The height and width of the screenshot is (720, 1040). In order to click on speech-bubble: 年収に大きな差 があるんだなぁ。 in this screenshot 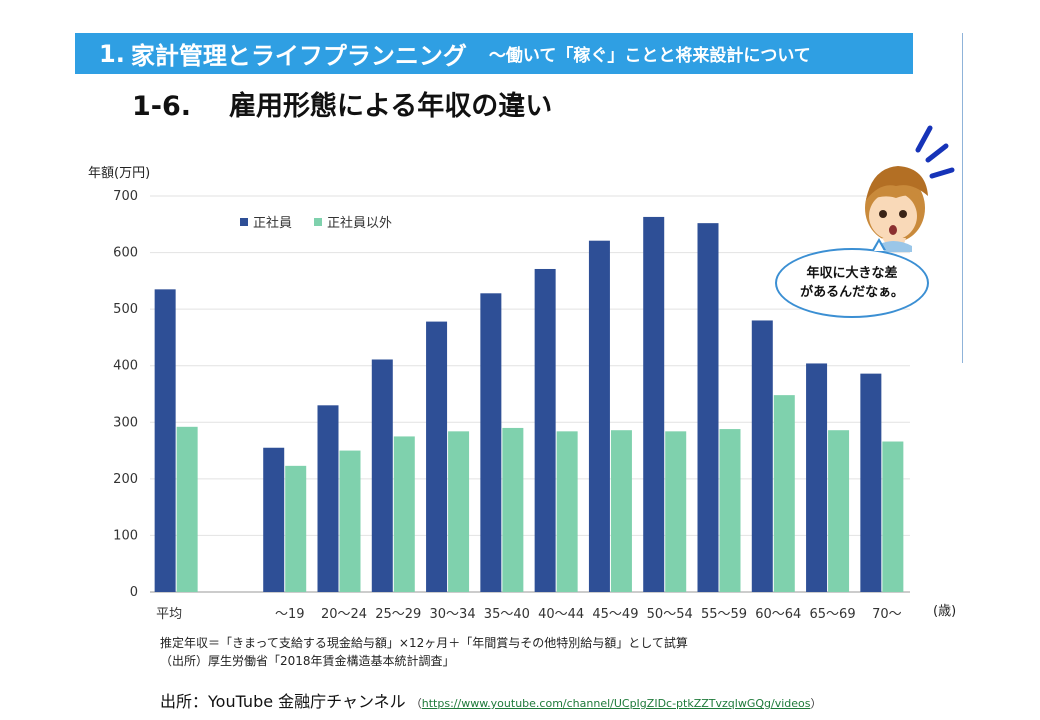, I will do `click(852, 283)`.